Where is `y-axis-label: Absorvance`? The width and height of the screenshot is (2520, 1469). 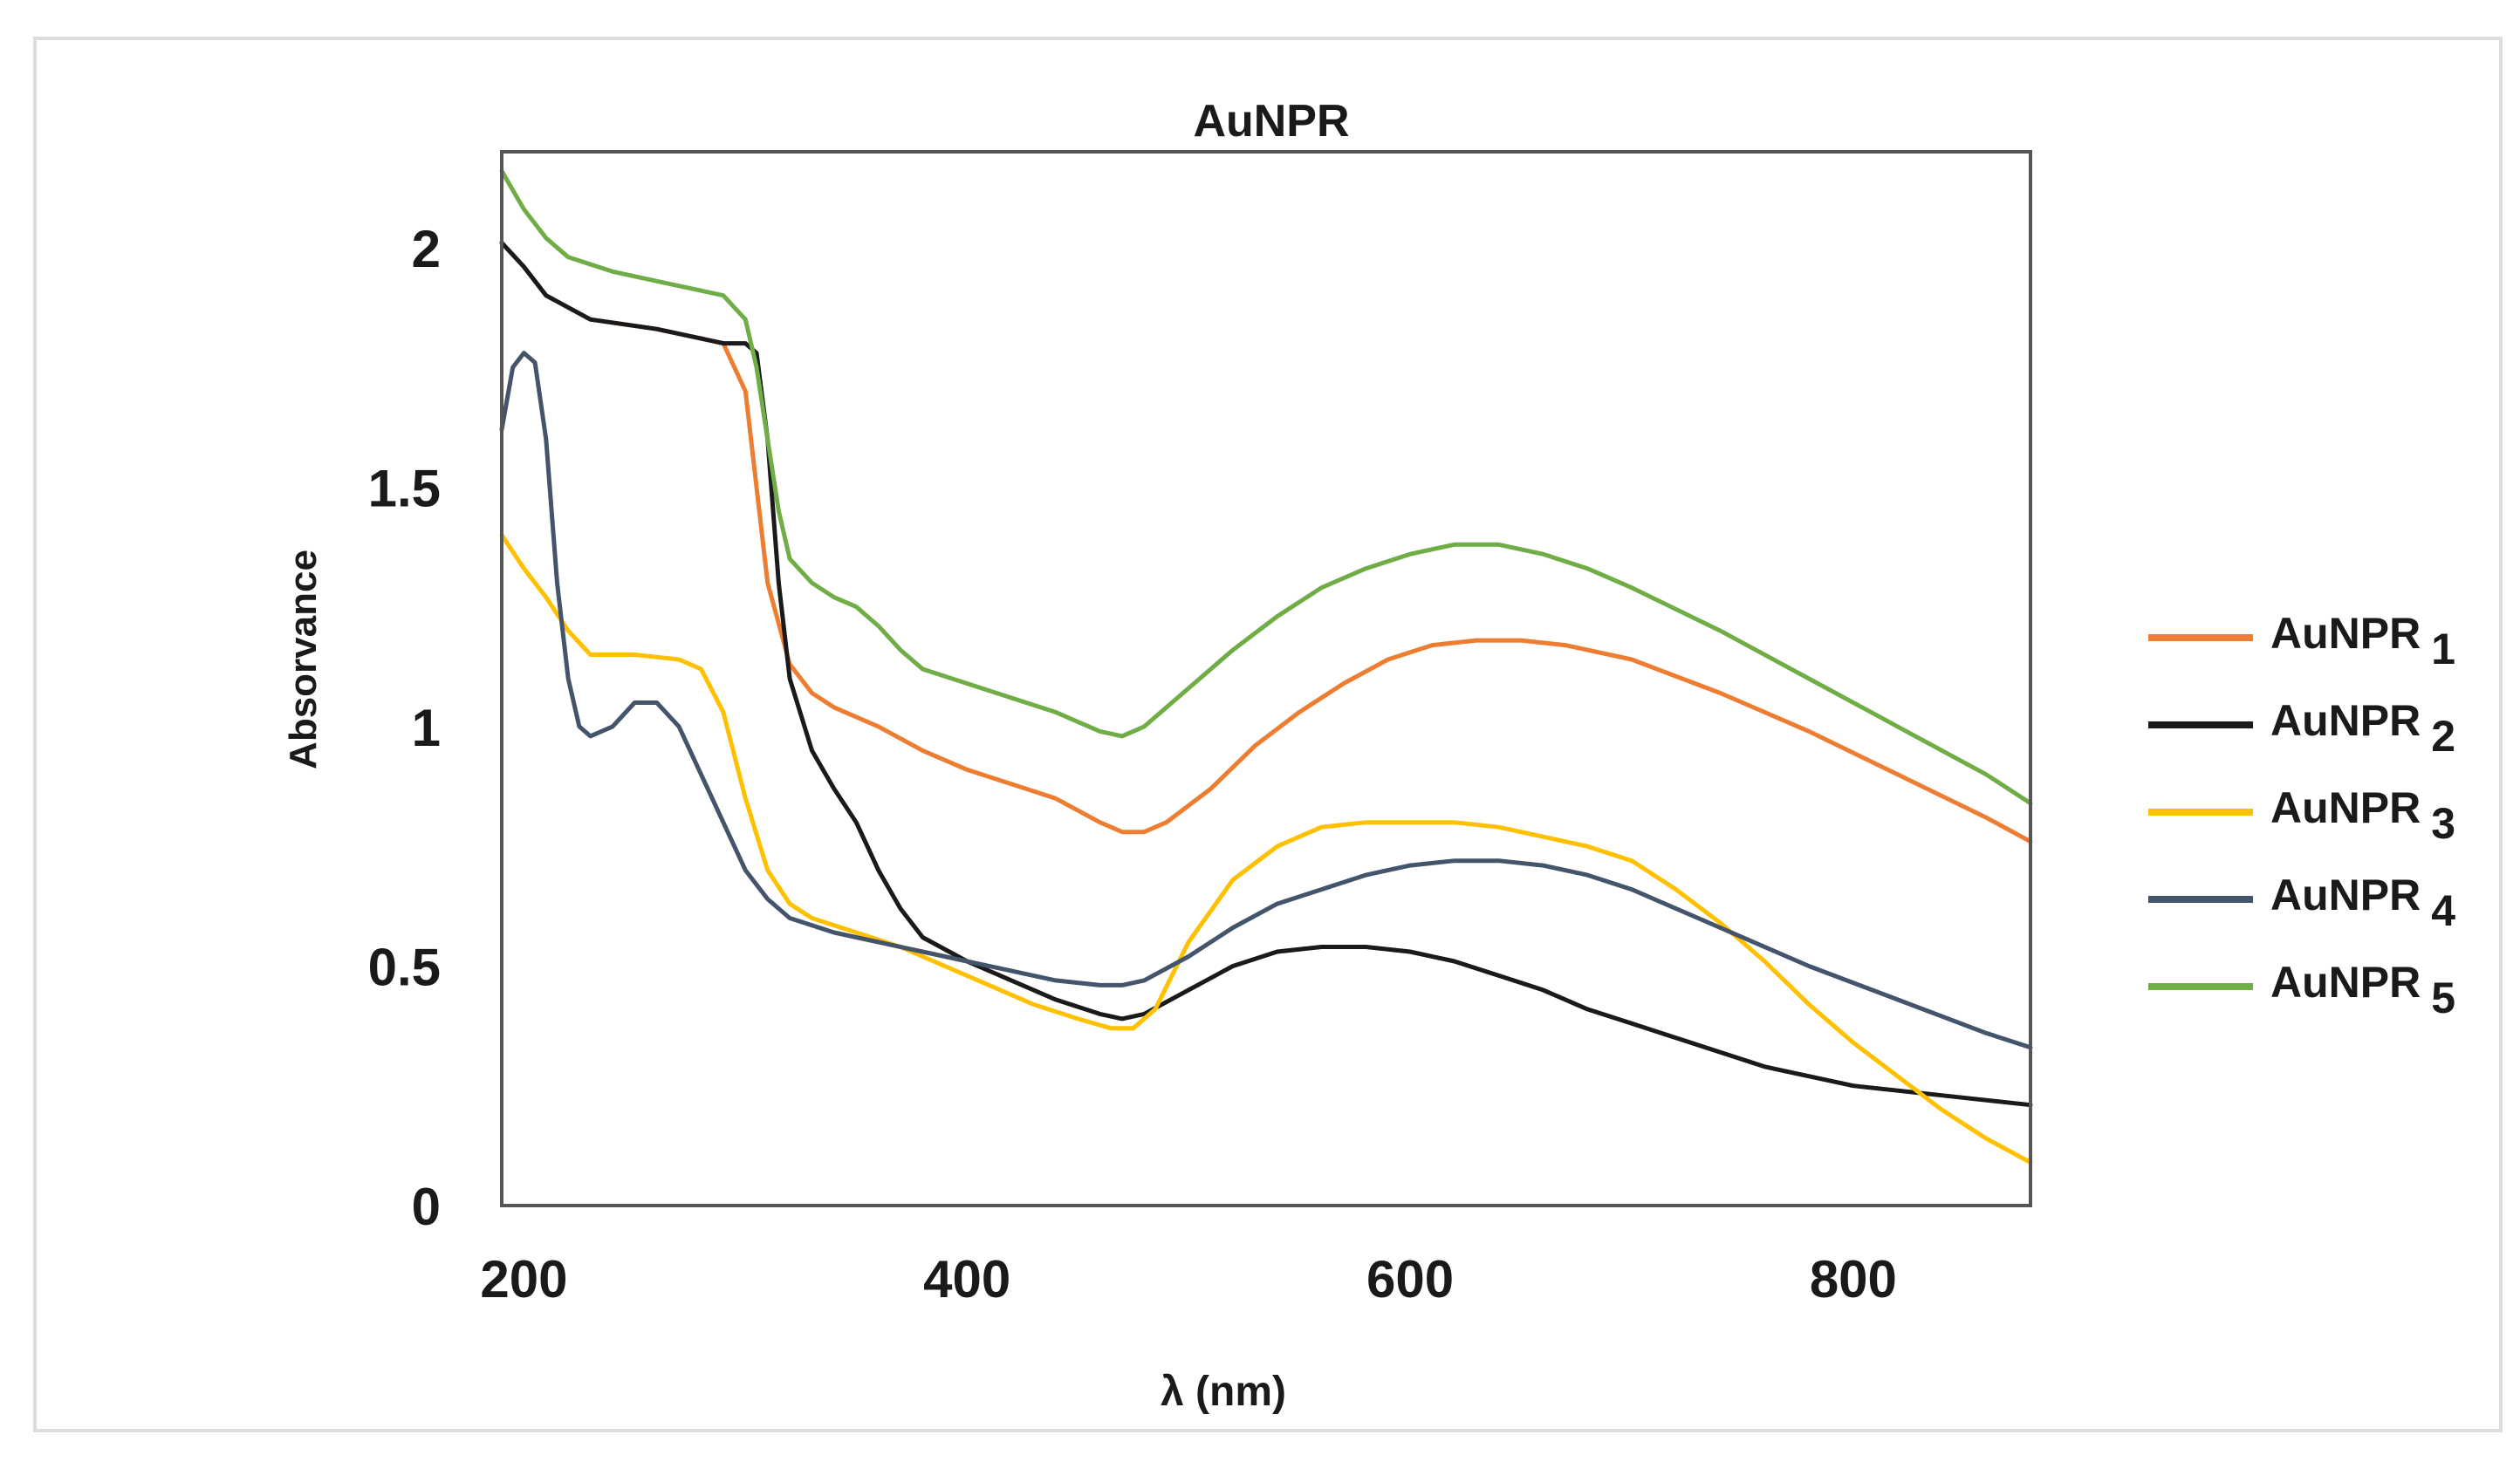 y-axis-label: Absorvance is located at coordinates (303, 659).